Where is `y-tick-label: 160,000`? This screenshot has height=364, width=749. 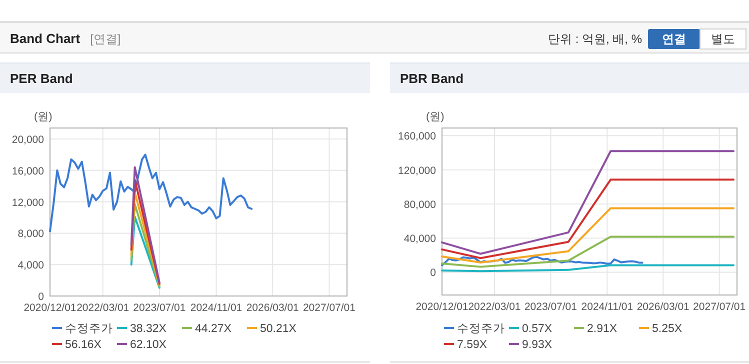
y-tick-label: 160,000 is located at coordinates (417, 136).